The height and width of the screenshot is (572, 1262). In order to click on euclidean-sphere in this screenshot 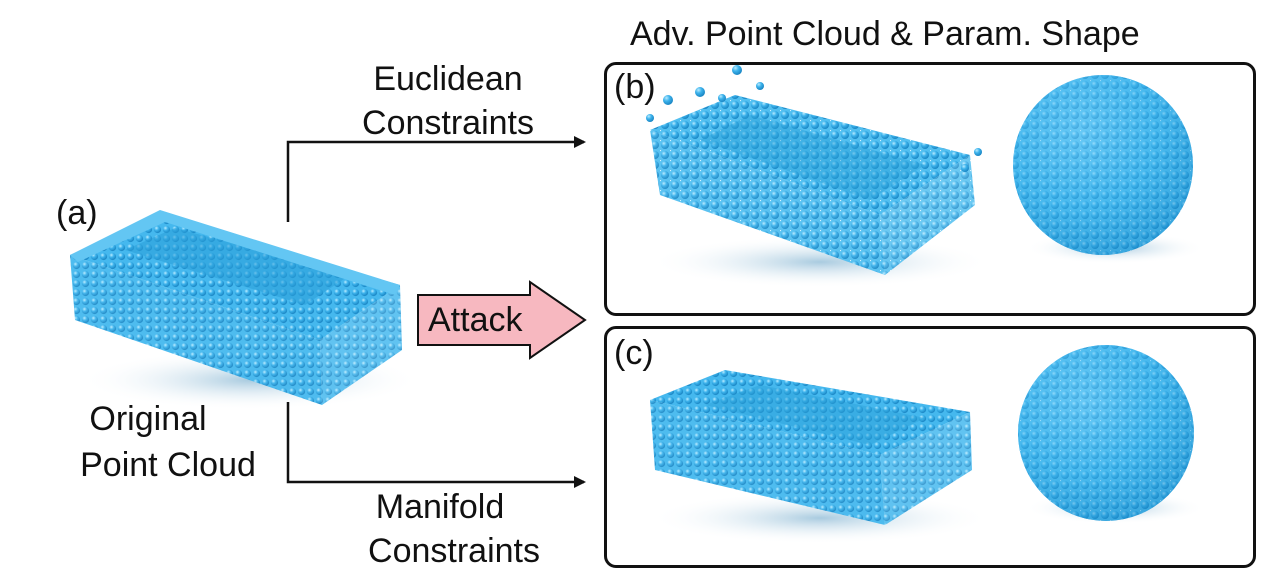, I will do `click(1109, 169)`.